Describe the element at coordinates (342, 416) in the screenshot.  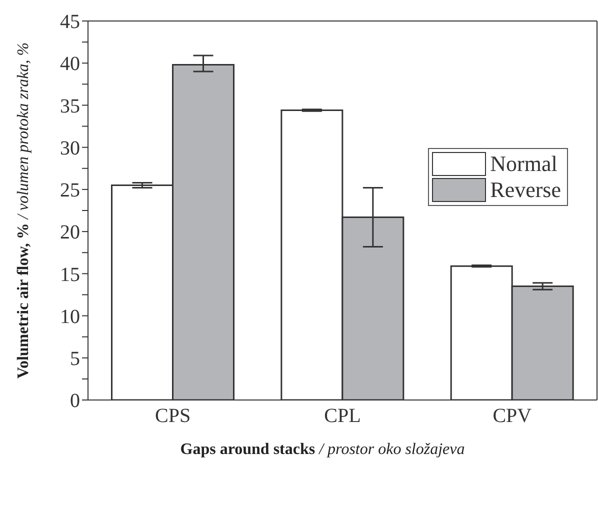
I see `x-tick-label: CPL` at that location.